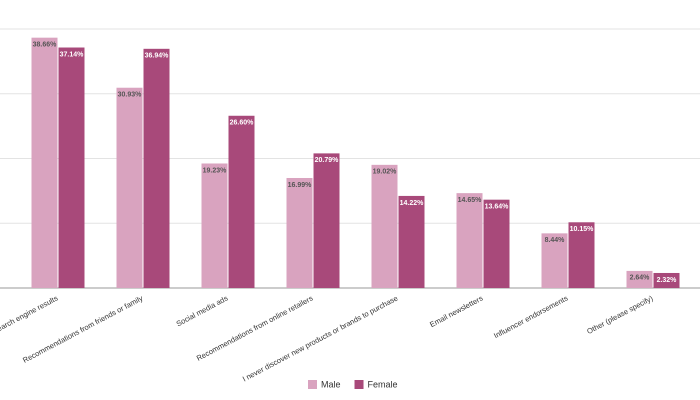  Describe the element at coordinates (456, 311) in the screenshot. I see `x-tick-label: Email newsletters` at that location.